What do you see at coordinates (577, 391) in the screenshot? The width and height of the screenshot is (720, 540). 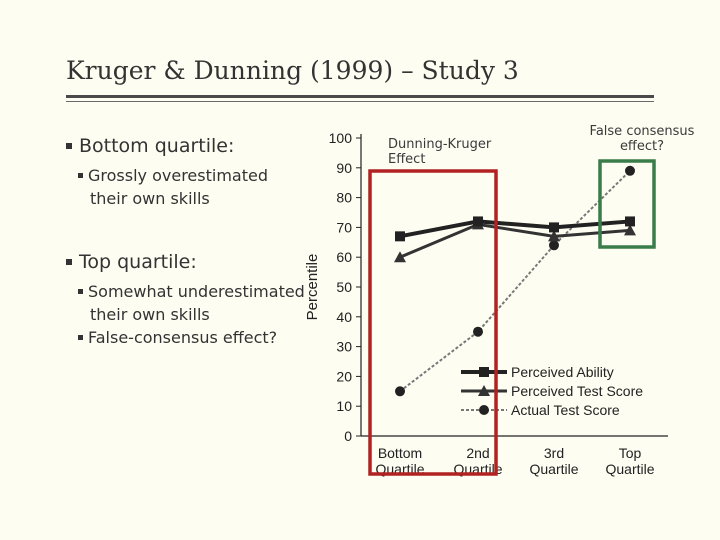 I see `legend-label: Perceived Test Score` at bounding box center [577, 391].